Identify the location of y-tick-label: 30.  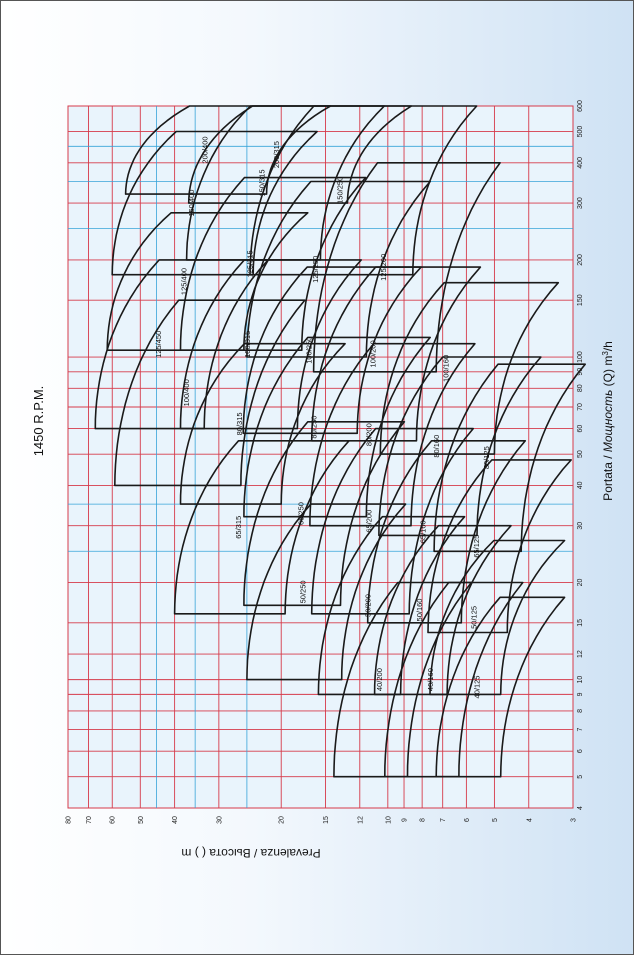
(219, 820).